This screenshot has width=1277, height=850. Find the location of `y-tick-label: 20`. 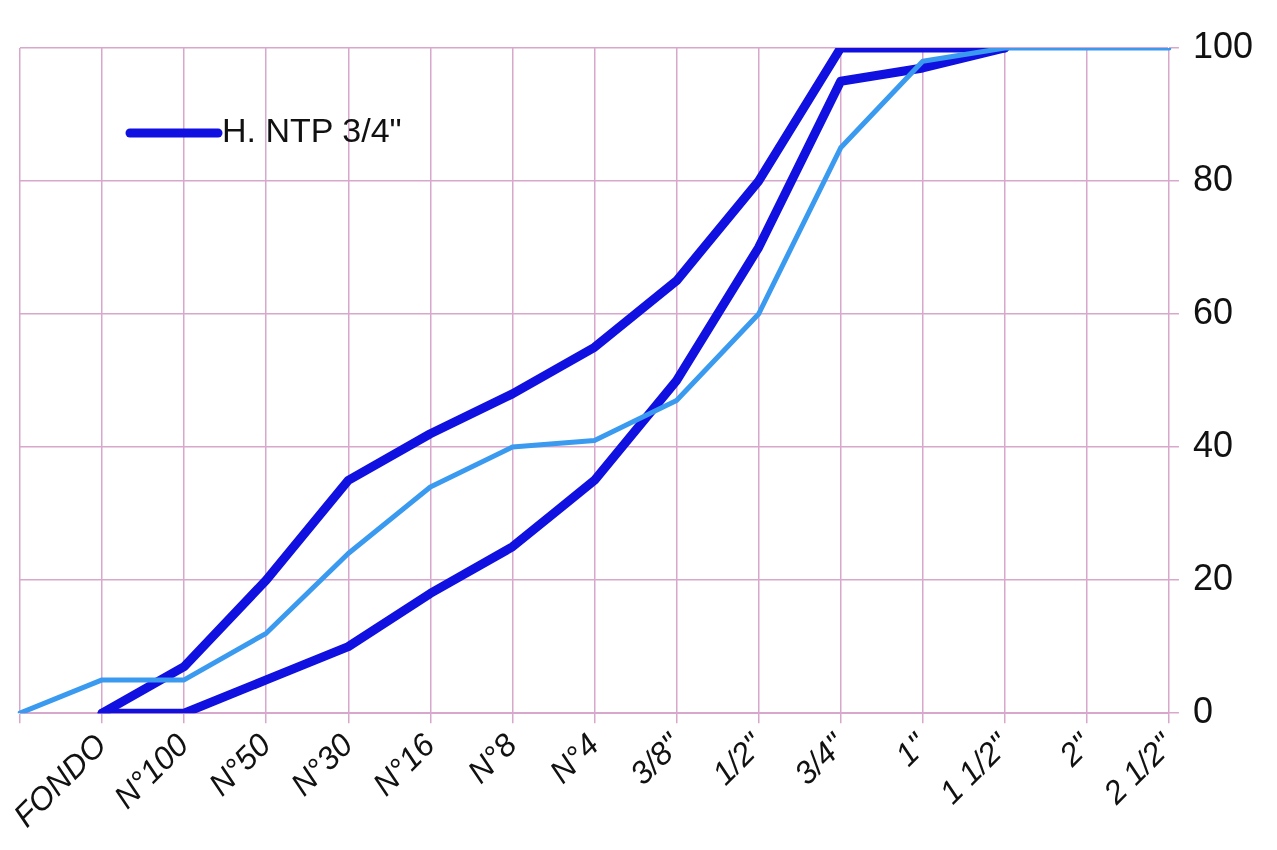

y-tick-label: 20 is located at coordinates (1212, 578).